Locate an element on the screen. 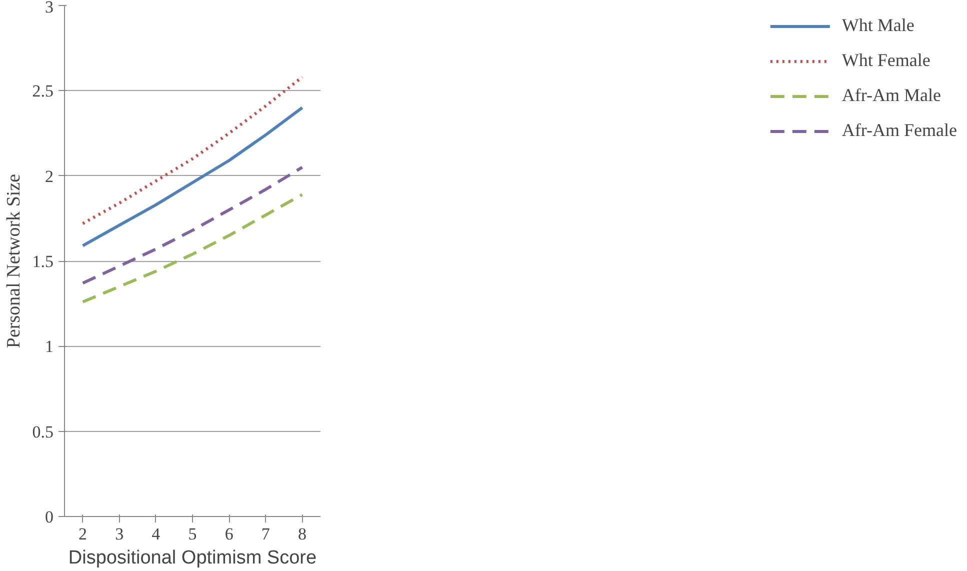 Image resolution: width=967 pixels, height=571 pixels. x-tick-label: 8 is located at coordinates (302, 534).